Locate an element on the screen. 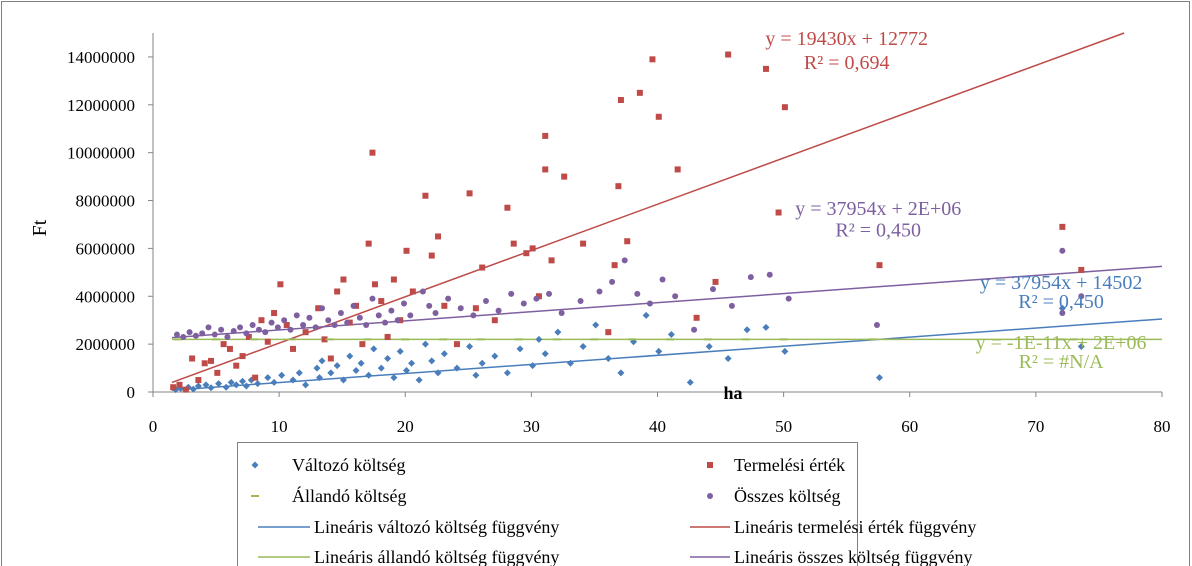  legend-label: Lineáris változó költség függvény is located at coordinates (436, 527).